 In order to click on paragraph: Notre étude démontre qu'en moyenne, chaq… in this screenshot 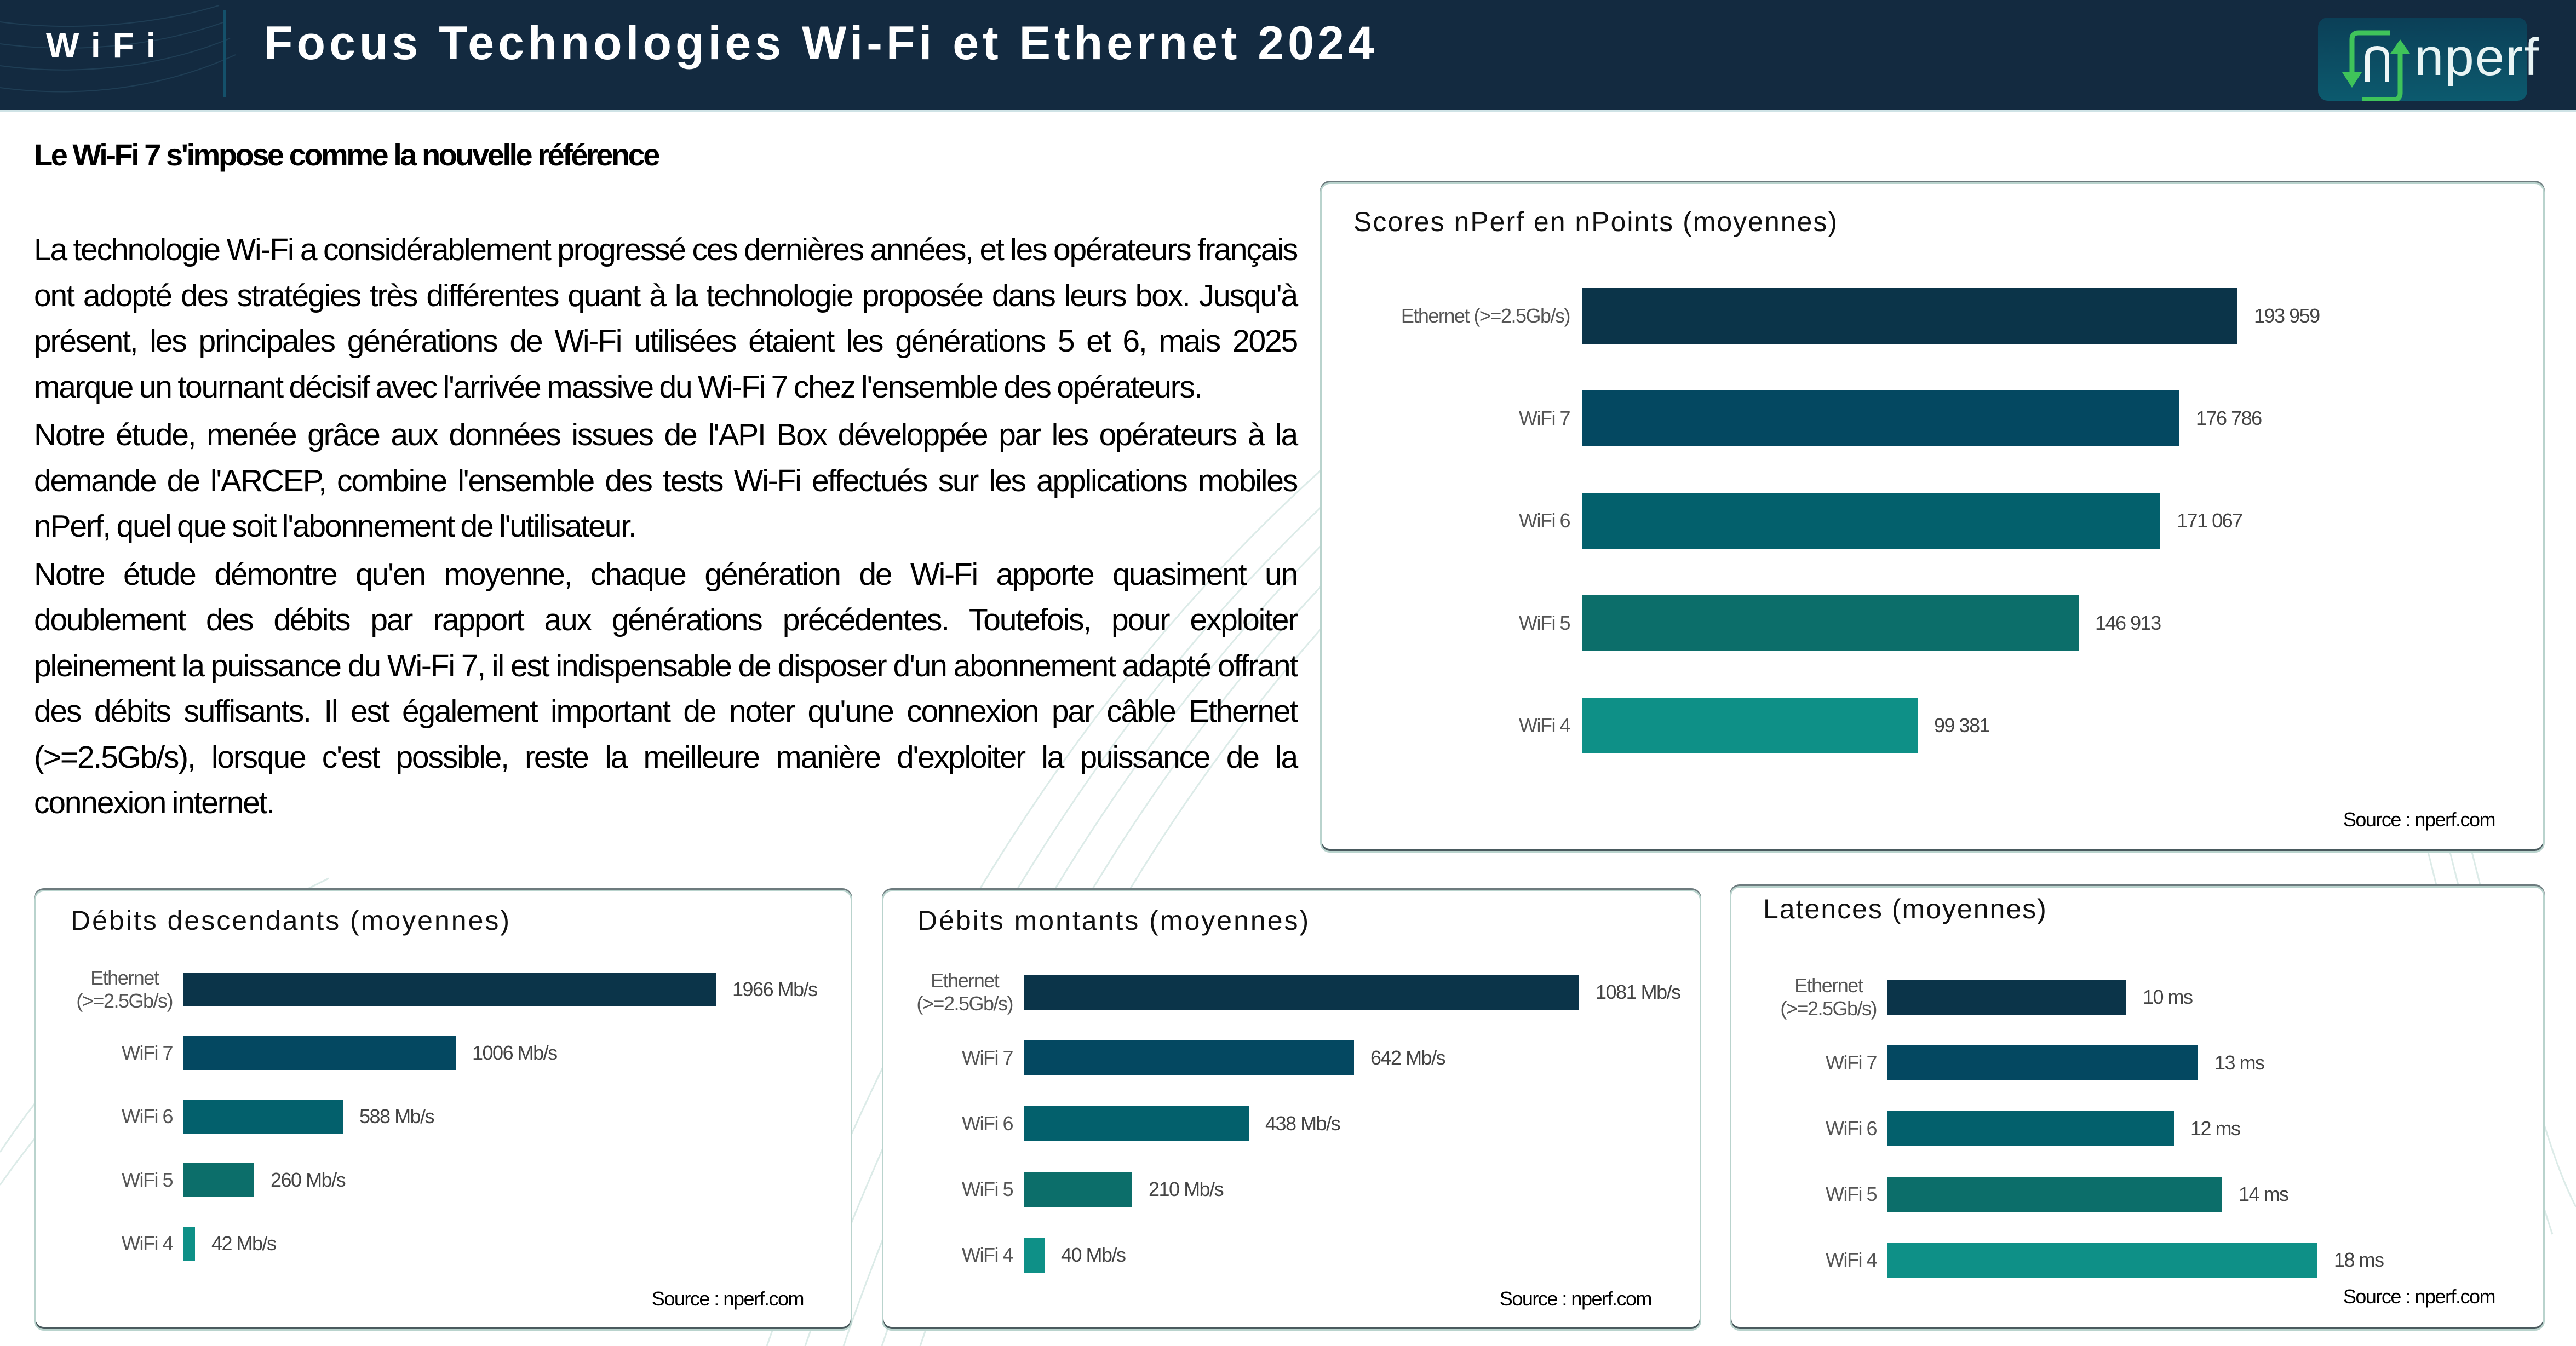, I will do `click(666, 688)`.